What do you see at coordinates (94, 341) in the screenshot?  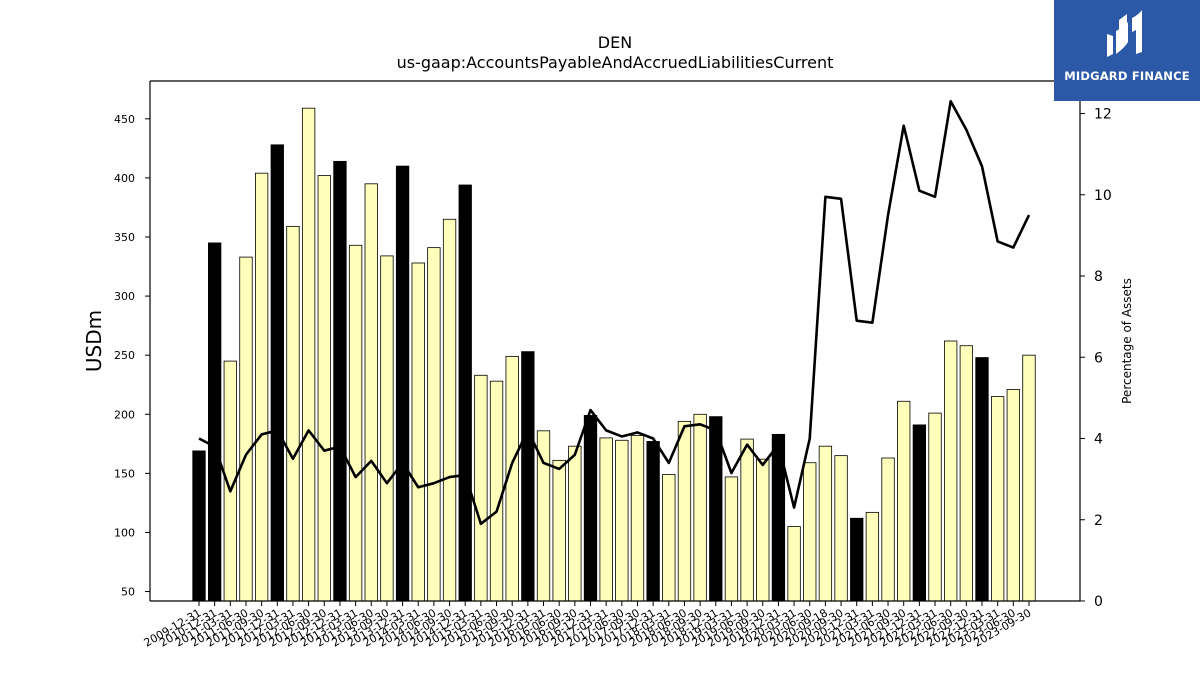 I see `y-axis-label: USDm` at bounding box center [94, 341].